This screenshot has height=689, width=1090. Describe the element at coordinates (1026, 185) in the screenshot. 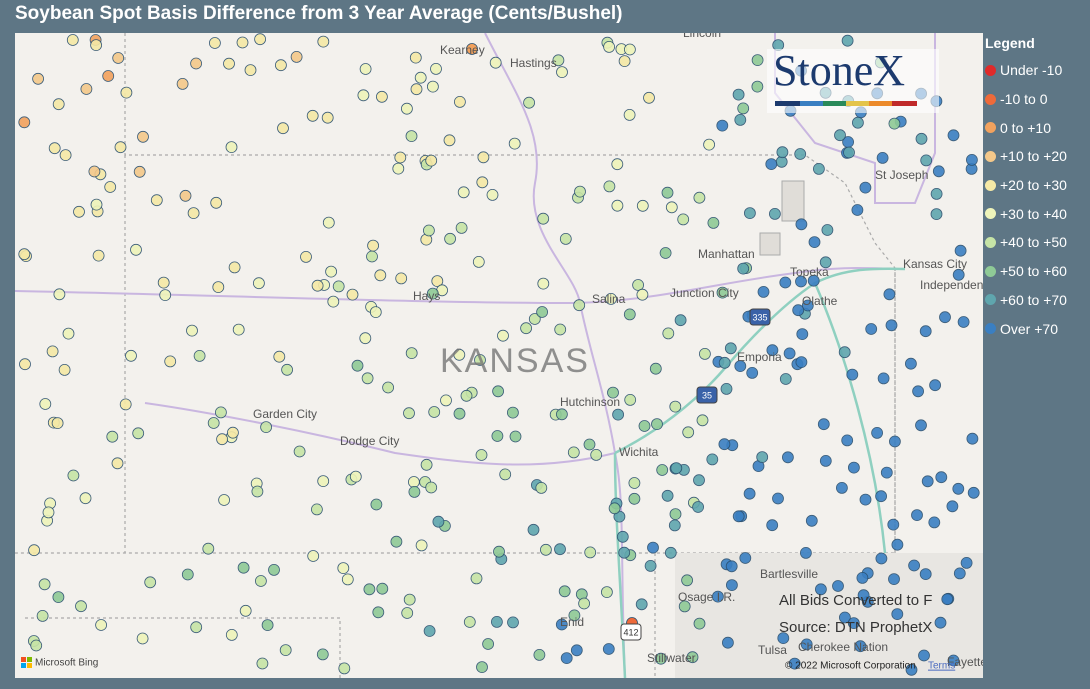

I see `legend-item: +20 to +30` at that location.